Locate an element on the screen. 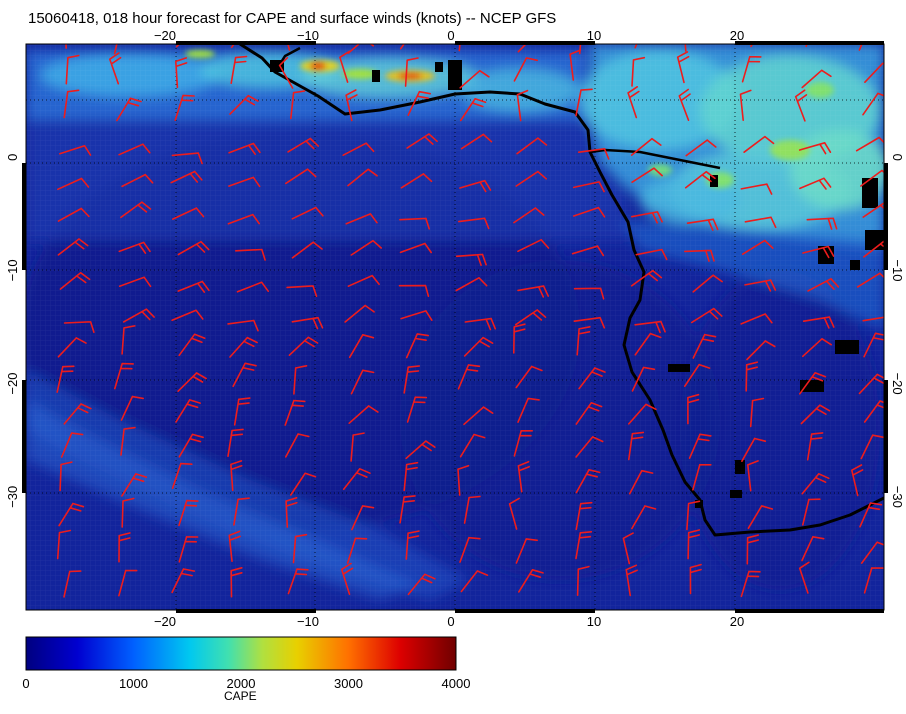 The width and height of the screenshot is (906, 714). lon-tick-labels-top: −20 −10 0 10 20 is located at coordinates (449, 35).